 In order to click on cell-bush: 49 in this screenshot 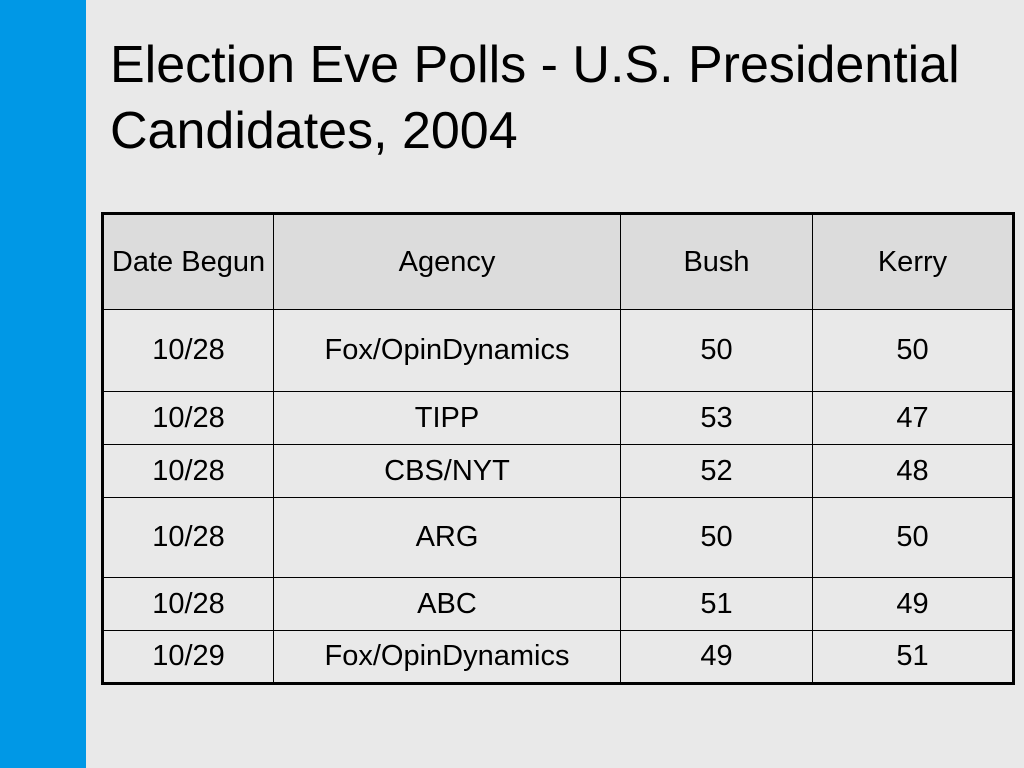, I will do `click(716, 657)`.